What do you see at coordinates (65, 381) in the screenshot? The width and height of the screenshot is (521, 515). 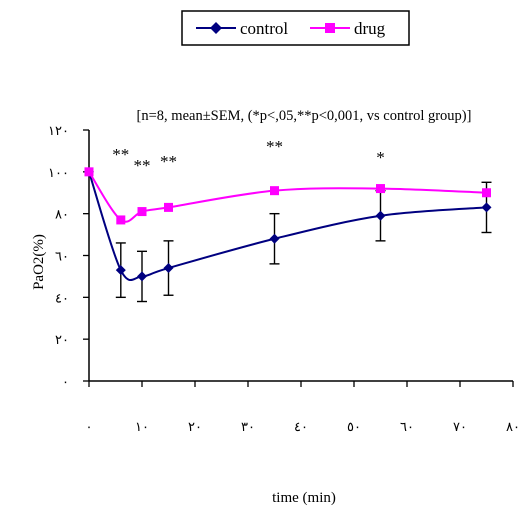 I see `y-tick-label: ٠` at bounding box center [65, 381].